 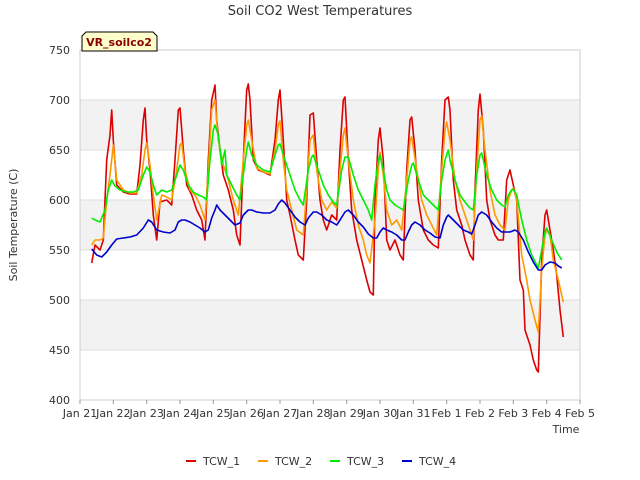 What do you see at coordinates (59, 50) in the screenshot?
I see `y-tick-label: 750` at bounding box center [59, 50].